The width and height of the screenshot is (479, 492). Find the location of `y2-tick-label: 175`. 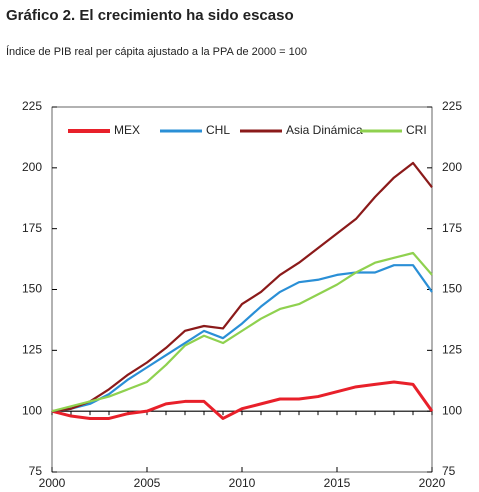

y2-tick-label: 175 is located at coordinates (452, 228).